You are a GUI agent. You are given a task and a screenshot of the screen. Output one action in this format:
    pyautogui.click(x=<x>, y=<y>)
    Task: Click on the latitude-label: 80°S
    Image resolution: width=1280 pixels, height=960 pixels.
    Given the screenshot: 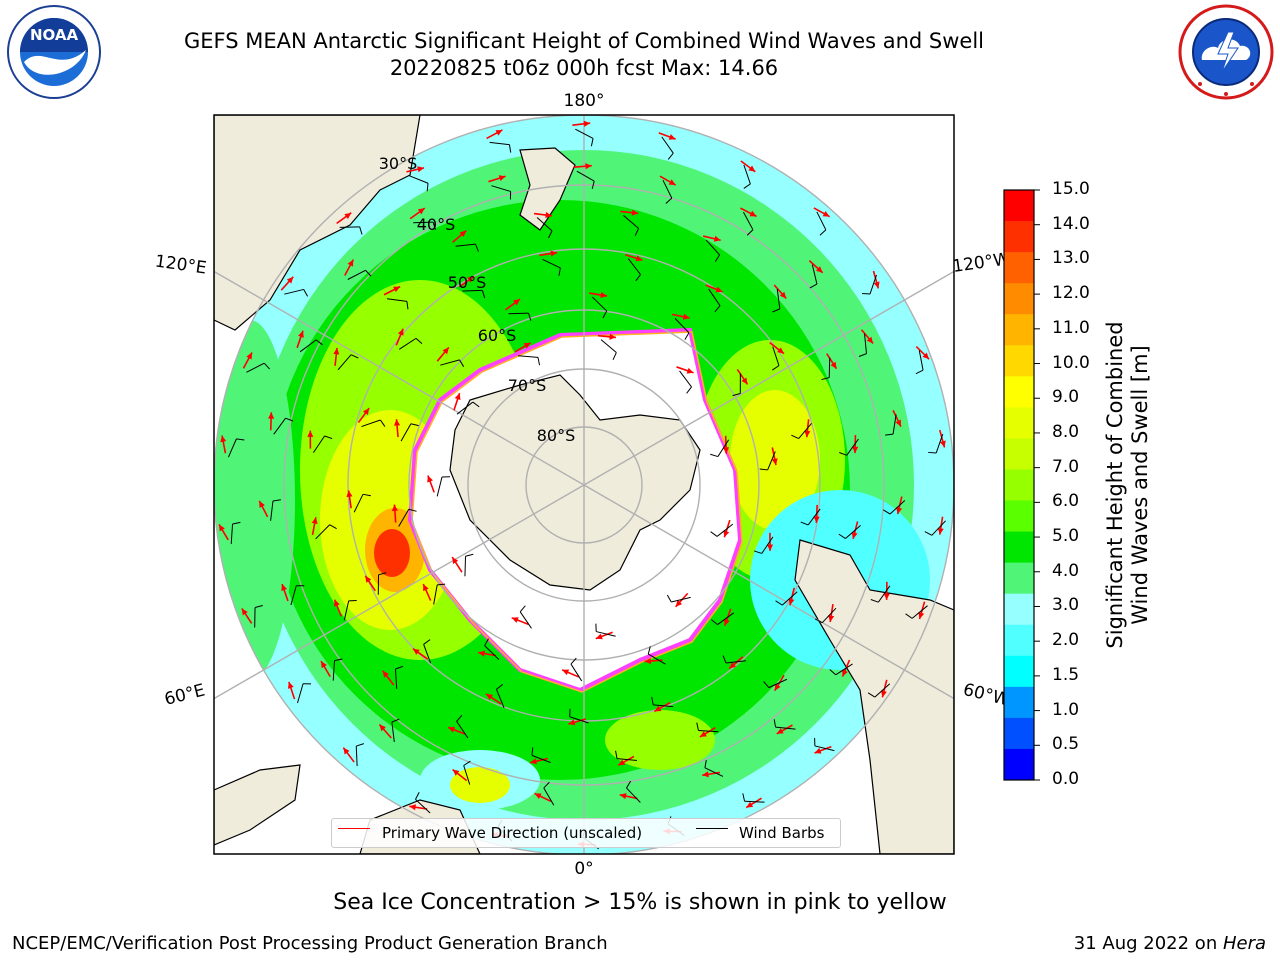 What is the action you would take?
    pyautogui.click(x=556, y=435)
    